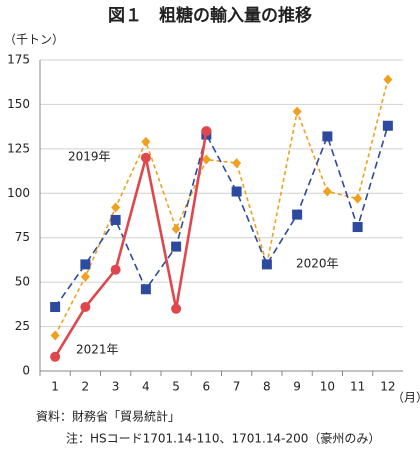 The height and width of the screenshot is (454, 420). Describe the element at coordinates (237, 387) in the screenshot. I see `x-tick-label: 7` at that location.